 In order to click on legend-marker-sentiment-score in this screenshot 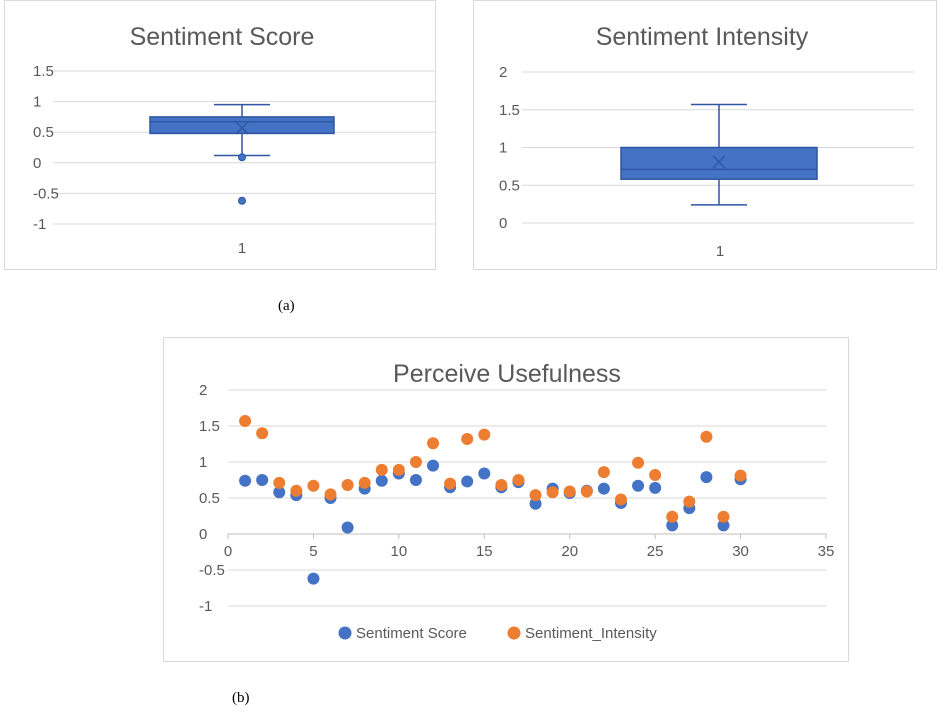, I will do `click(345, 633)`.